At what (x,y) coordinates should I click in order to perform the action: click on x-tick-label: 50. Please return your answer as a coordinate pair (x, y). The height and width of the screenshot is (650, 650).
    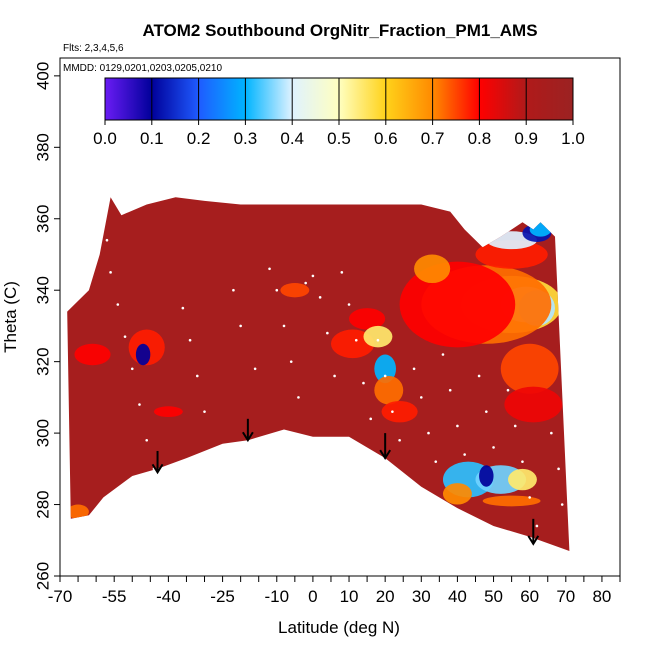
    Looking at the image, I should click on (493, 596).